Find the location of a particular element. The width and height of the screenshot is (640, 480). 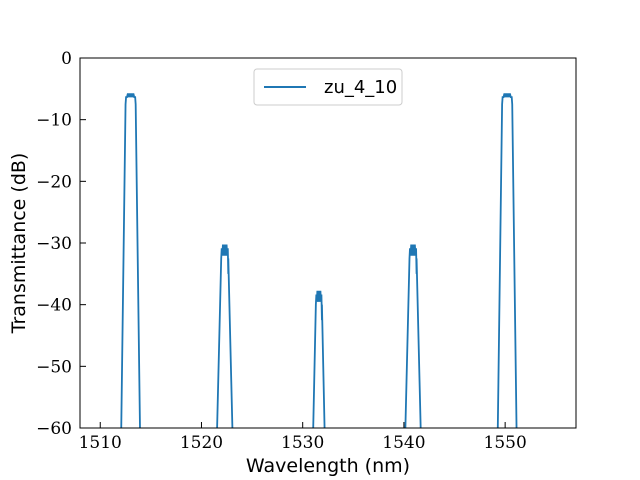

legend: zu_4_10 is located at coordinates (328, 87).